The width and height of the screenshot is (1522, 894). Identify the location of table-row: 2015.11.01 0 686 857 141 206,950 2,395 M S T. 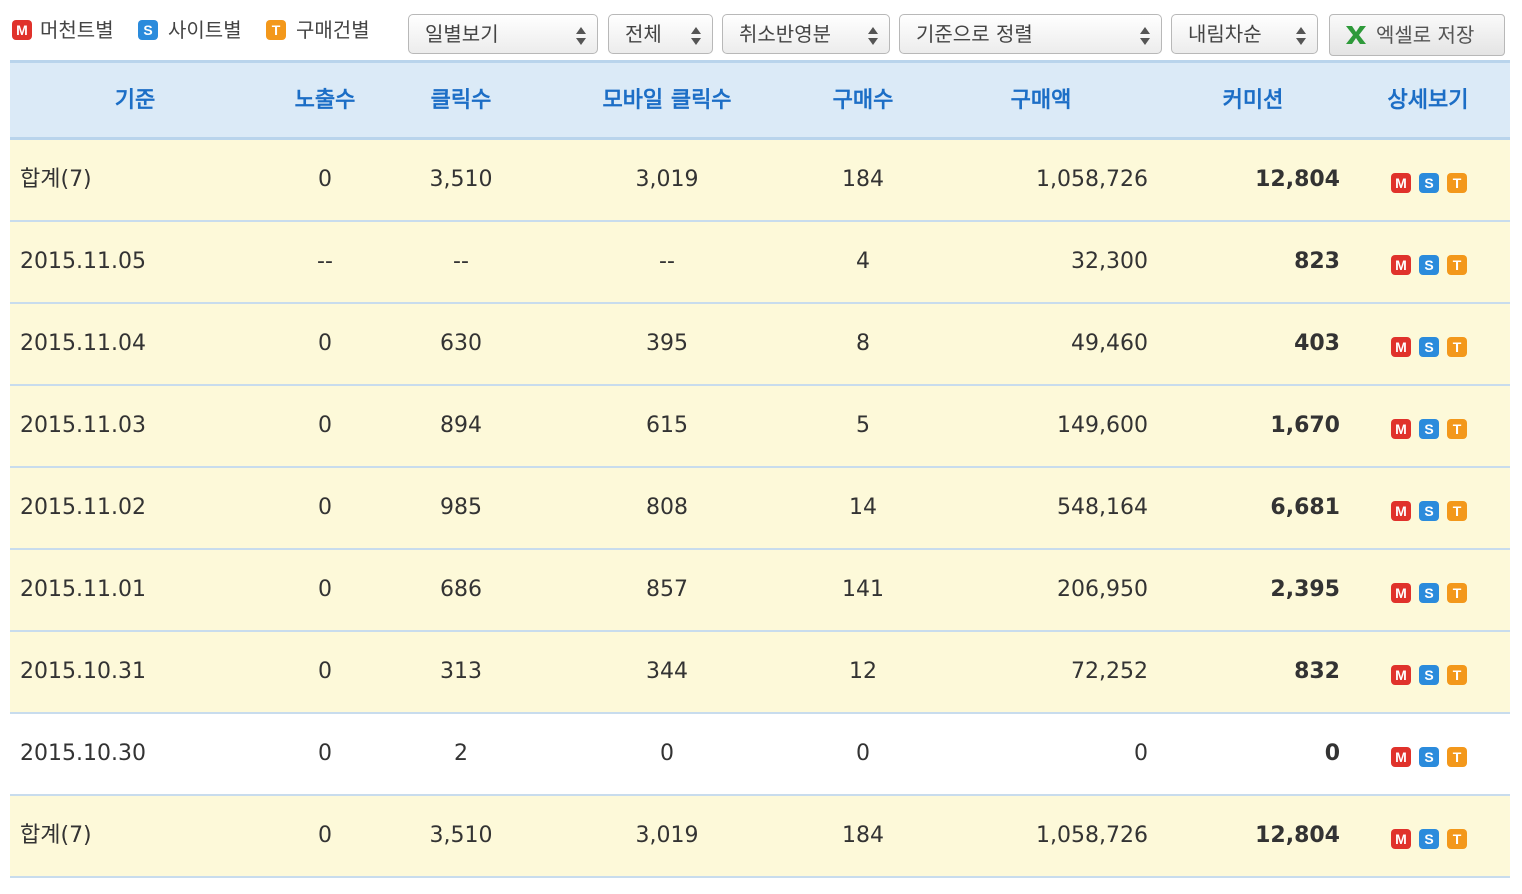
(760, 591).